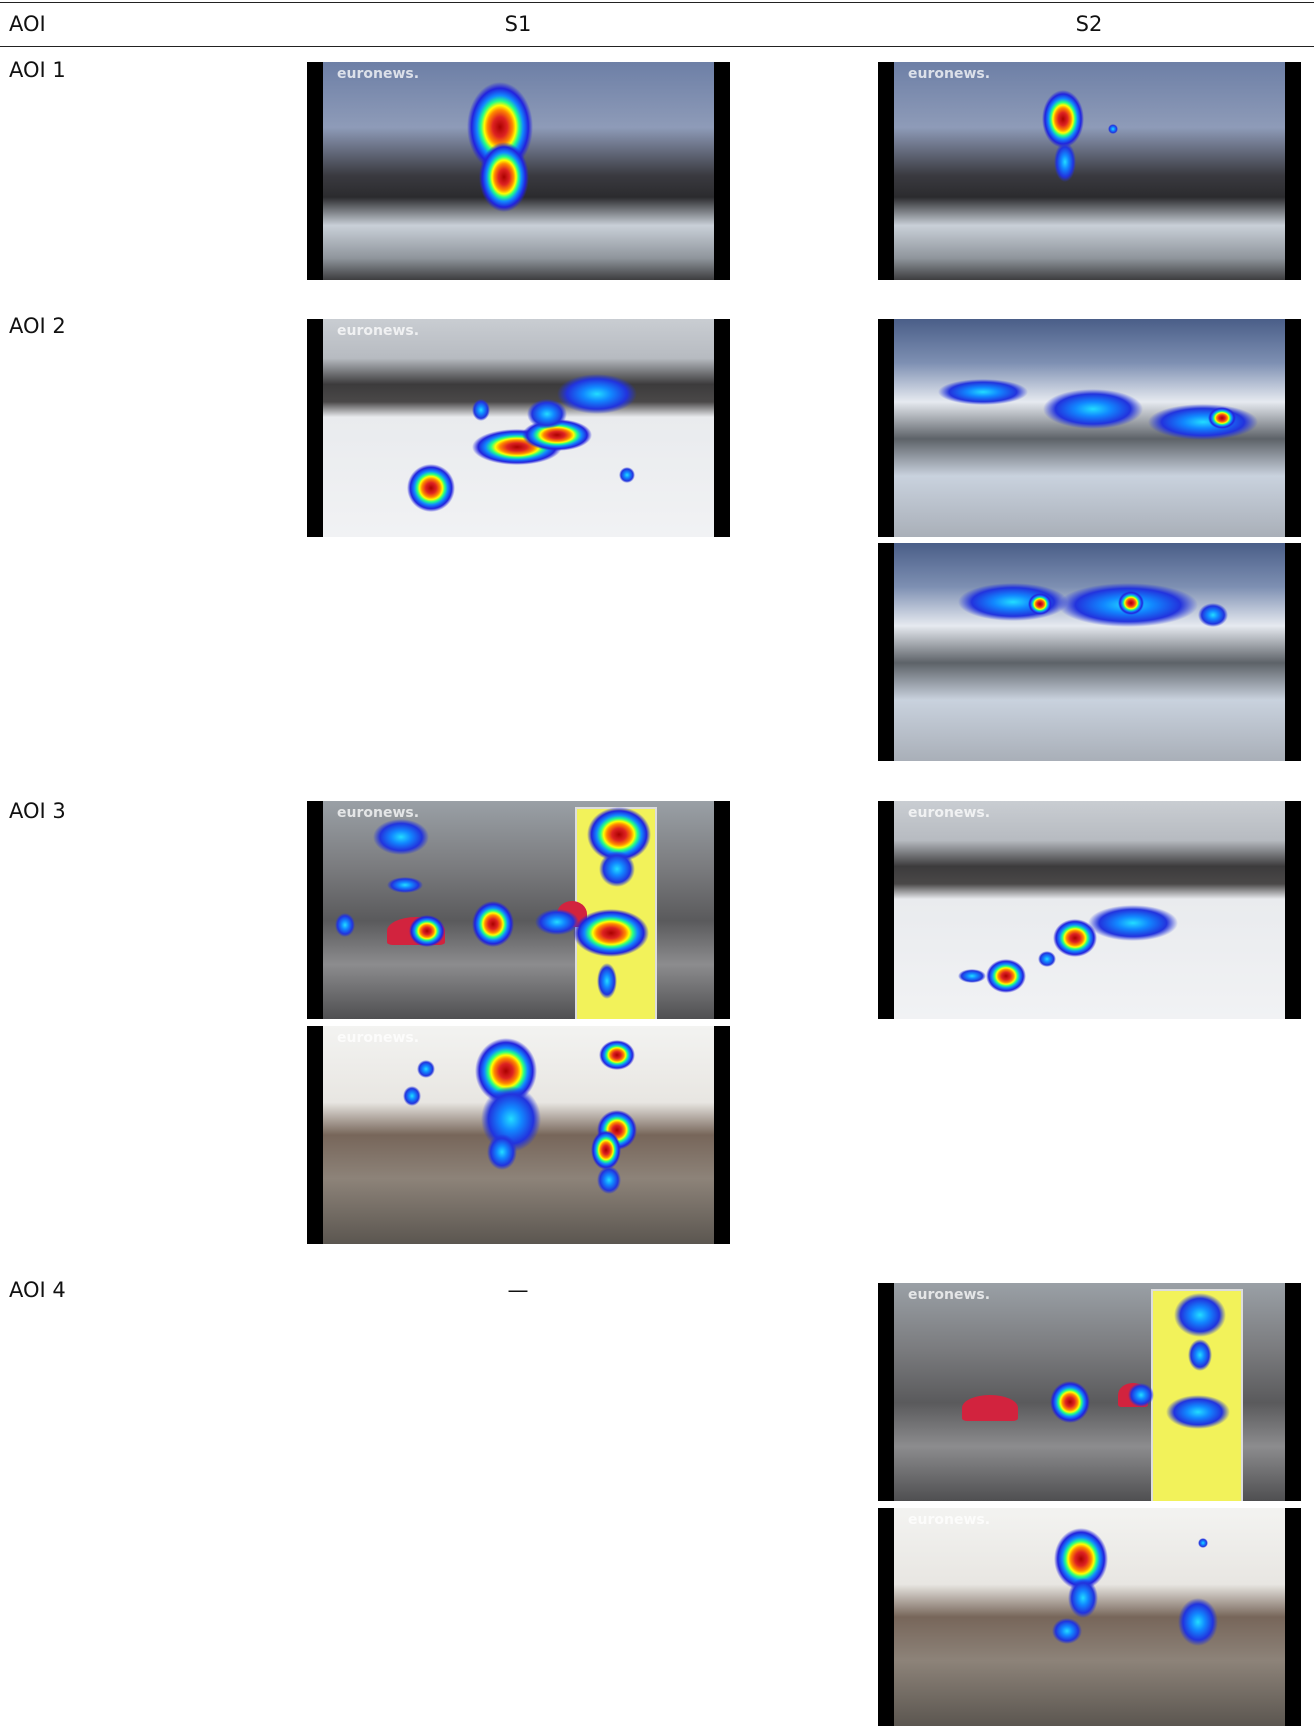  Describe the element at coordinates (37, 326) in the screenshot. I see `row-label: AOI 2` at that location.